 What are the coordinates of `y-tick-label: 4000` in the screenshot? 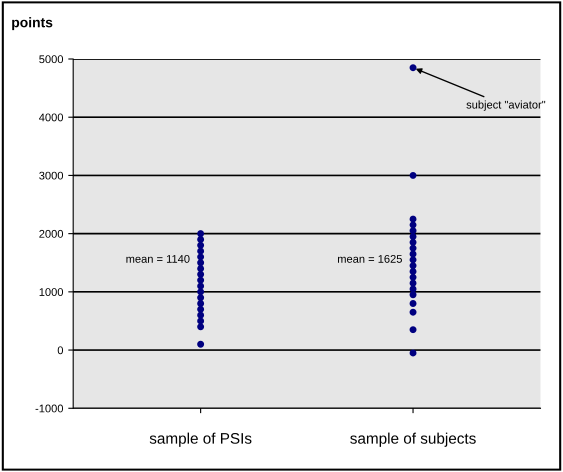 It's located at (51, 117).